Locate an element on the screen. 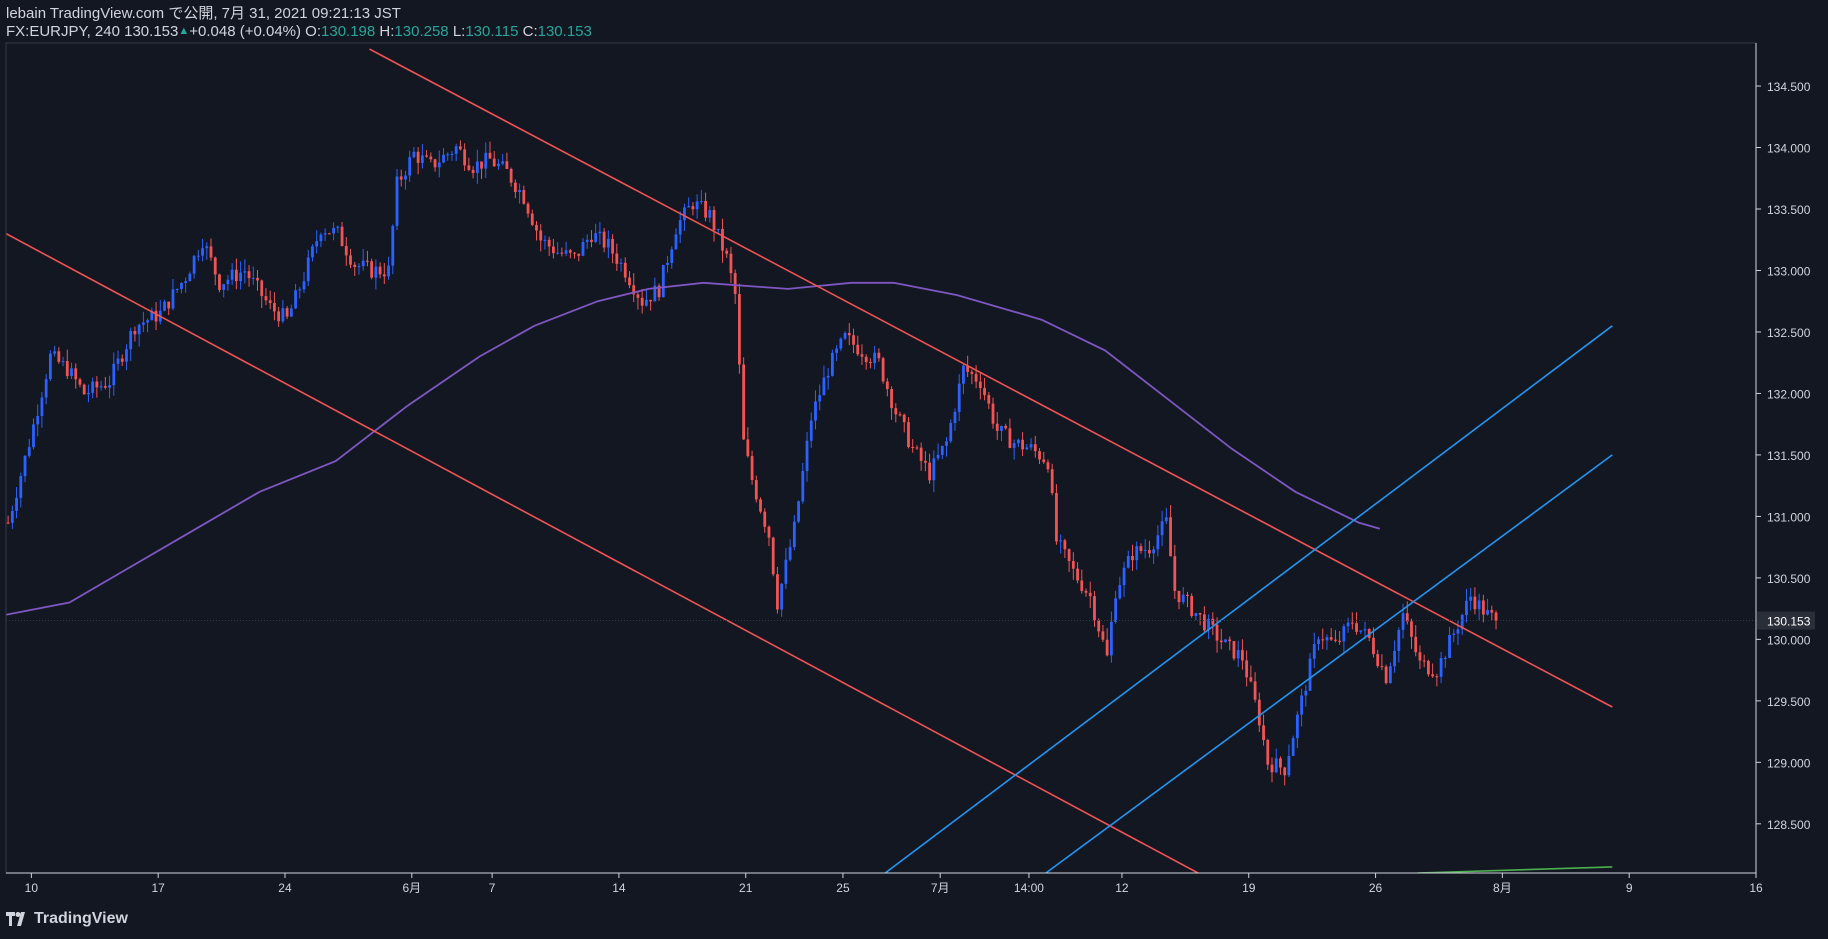  price-change: +0.048 (+0.04%) is located at coordinates (245, 31).